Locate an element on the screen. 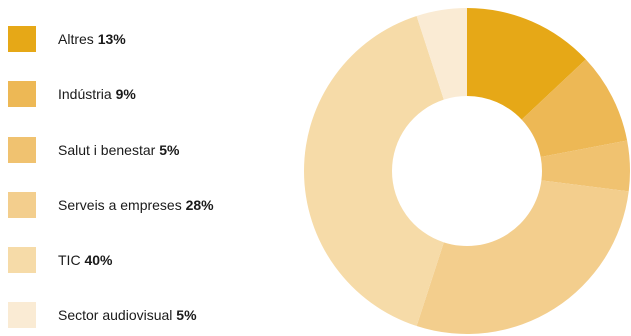  legend-label: Salut i benestar 5% is located at coordinates (119, 150).